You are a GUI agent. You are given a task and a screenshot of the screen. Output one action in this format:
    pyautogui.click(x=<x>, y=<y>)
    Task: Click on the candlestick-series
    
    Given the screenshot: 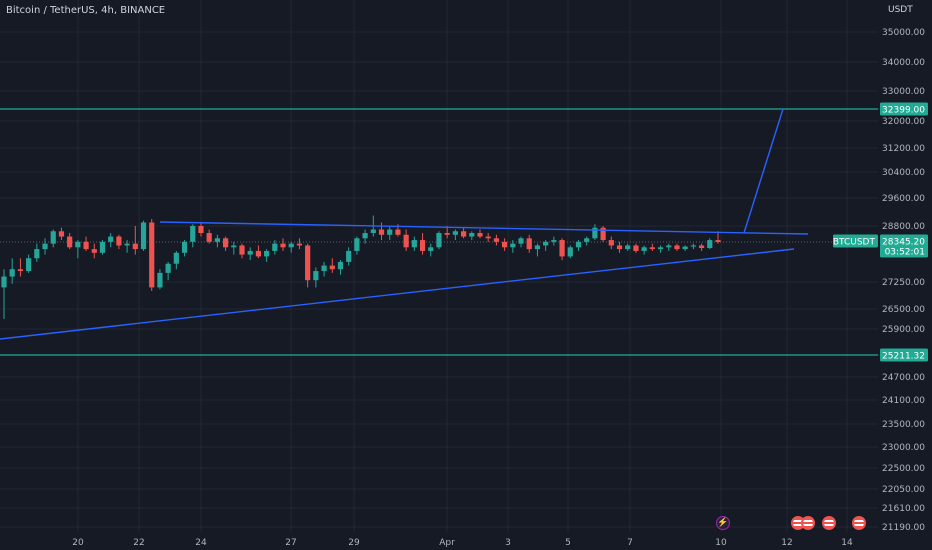 What is the action you would take?
    pyautogui.click(x=361, y=267)
    